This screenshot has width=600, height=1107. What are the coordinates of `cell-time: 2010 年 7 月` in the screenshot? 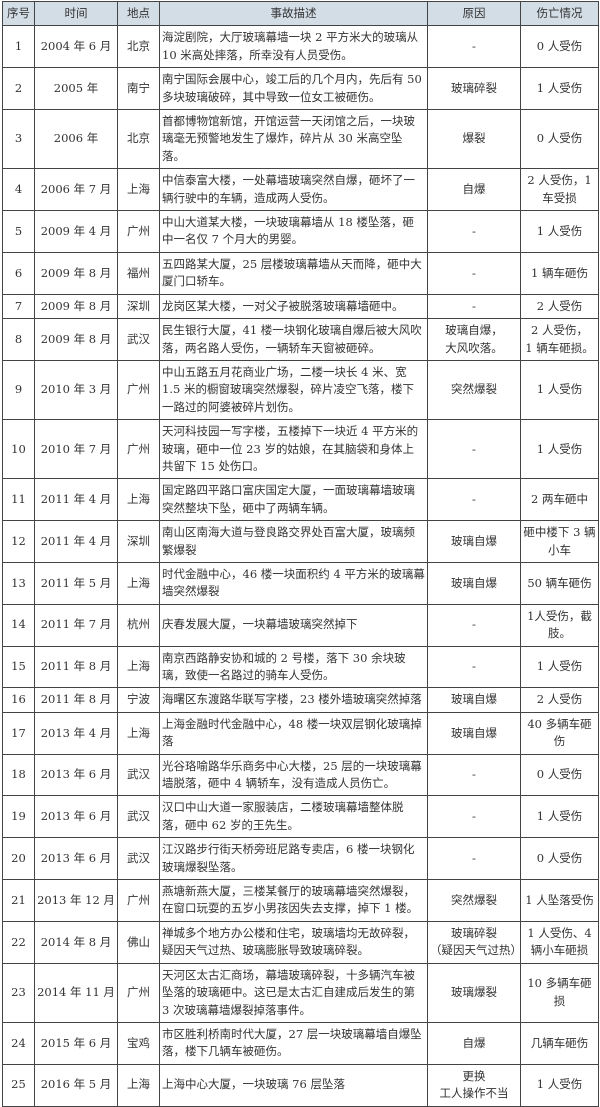 It's located at (76, 449).